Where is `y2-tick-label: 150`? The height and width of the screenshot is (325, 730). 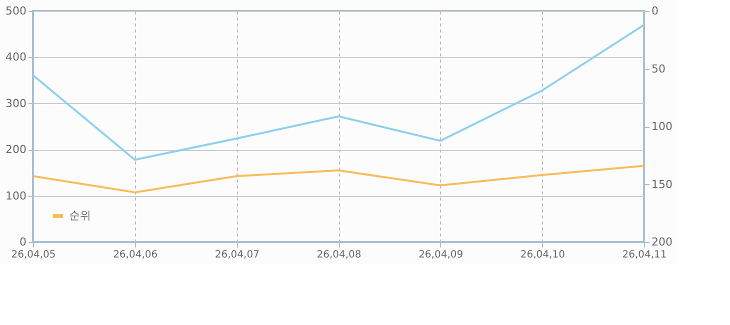
y2-tick-label: 150 is located at coordinates (662, 184).